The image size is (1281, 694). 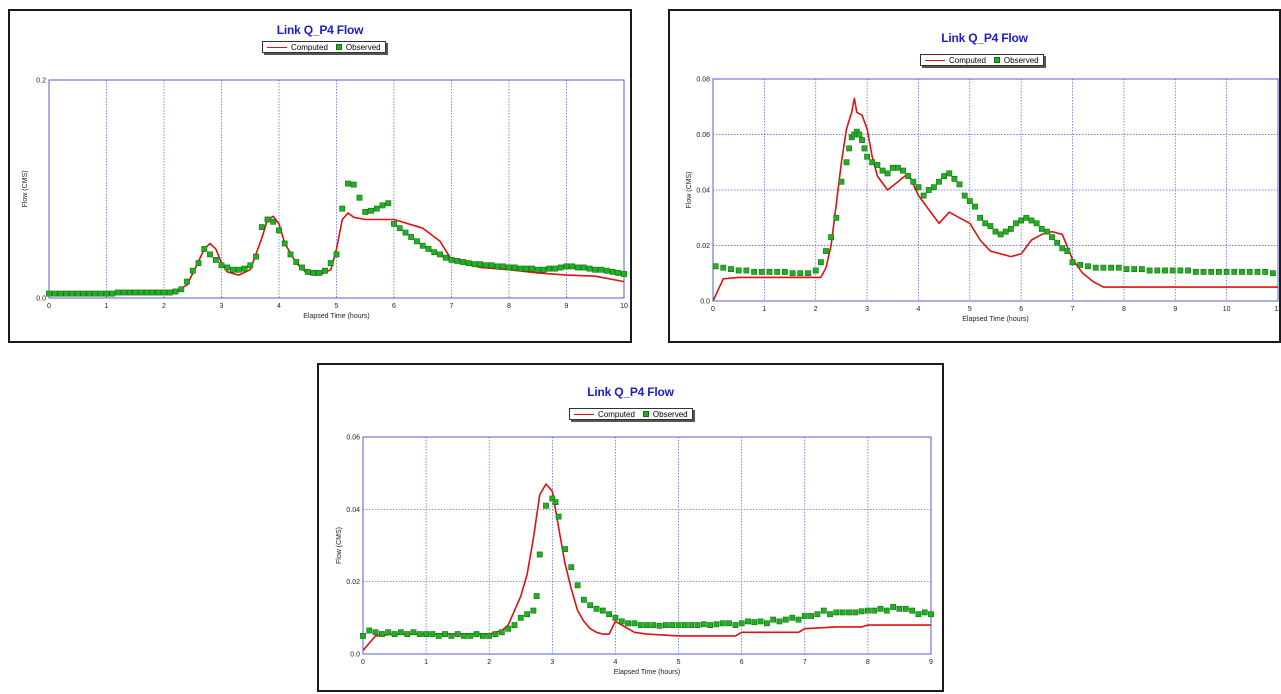 I want to click on x-tick-label: 3, so click(x=552, y=662).